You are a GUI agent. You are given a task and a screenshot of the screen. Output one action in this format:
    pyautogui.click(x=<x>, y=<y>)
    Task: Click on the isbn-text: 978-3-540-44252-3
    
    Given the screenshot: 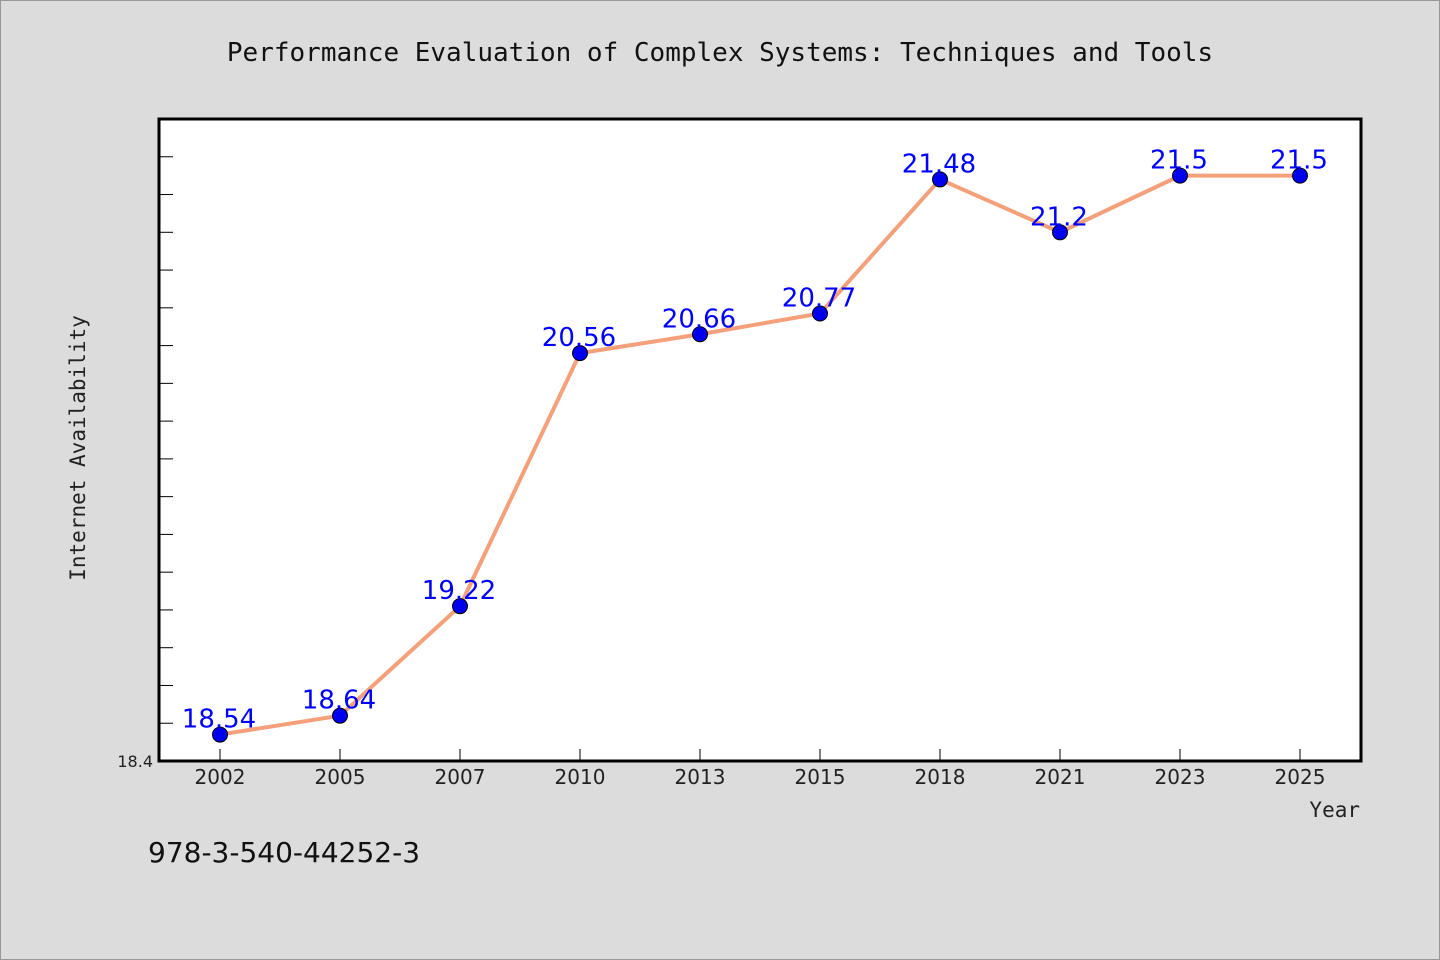 What is the action you would take?
    pyautogui.click(x=284, y=852)
    